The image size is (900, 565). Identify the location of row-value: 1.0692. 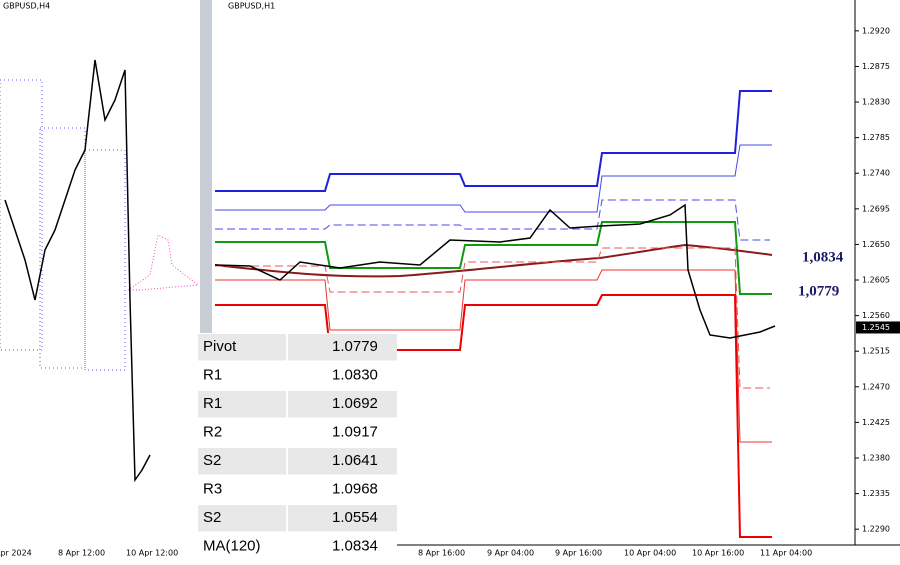
(355, 403).